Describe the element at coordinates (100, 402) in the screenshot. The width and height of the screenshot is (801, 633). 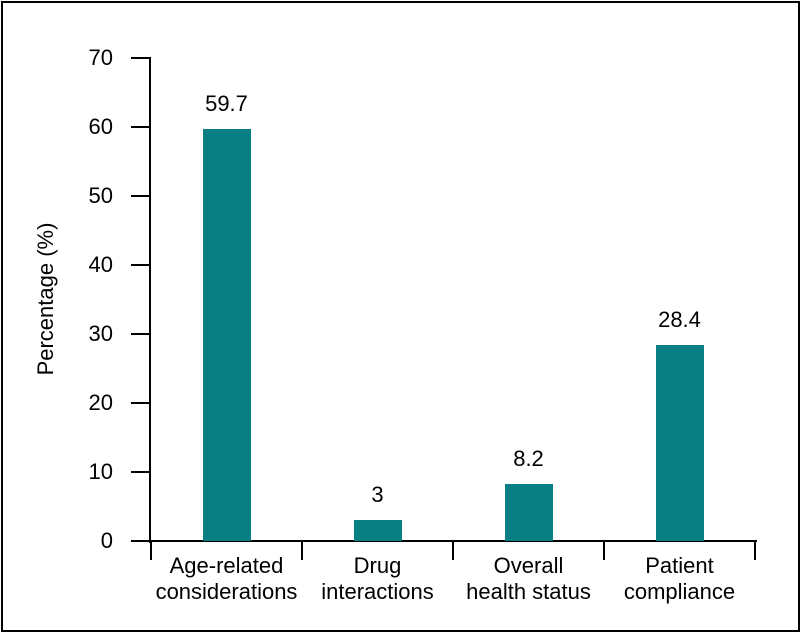
I see `y-tick-label: 20` at that location.